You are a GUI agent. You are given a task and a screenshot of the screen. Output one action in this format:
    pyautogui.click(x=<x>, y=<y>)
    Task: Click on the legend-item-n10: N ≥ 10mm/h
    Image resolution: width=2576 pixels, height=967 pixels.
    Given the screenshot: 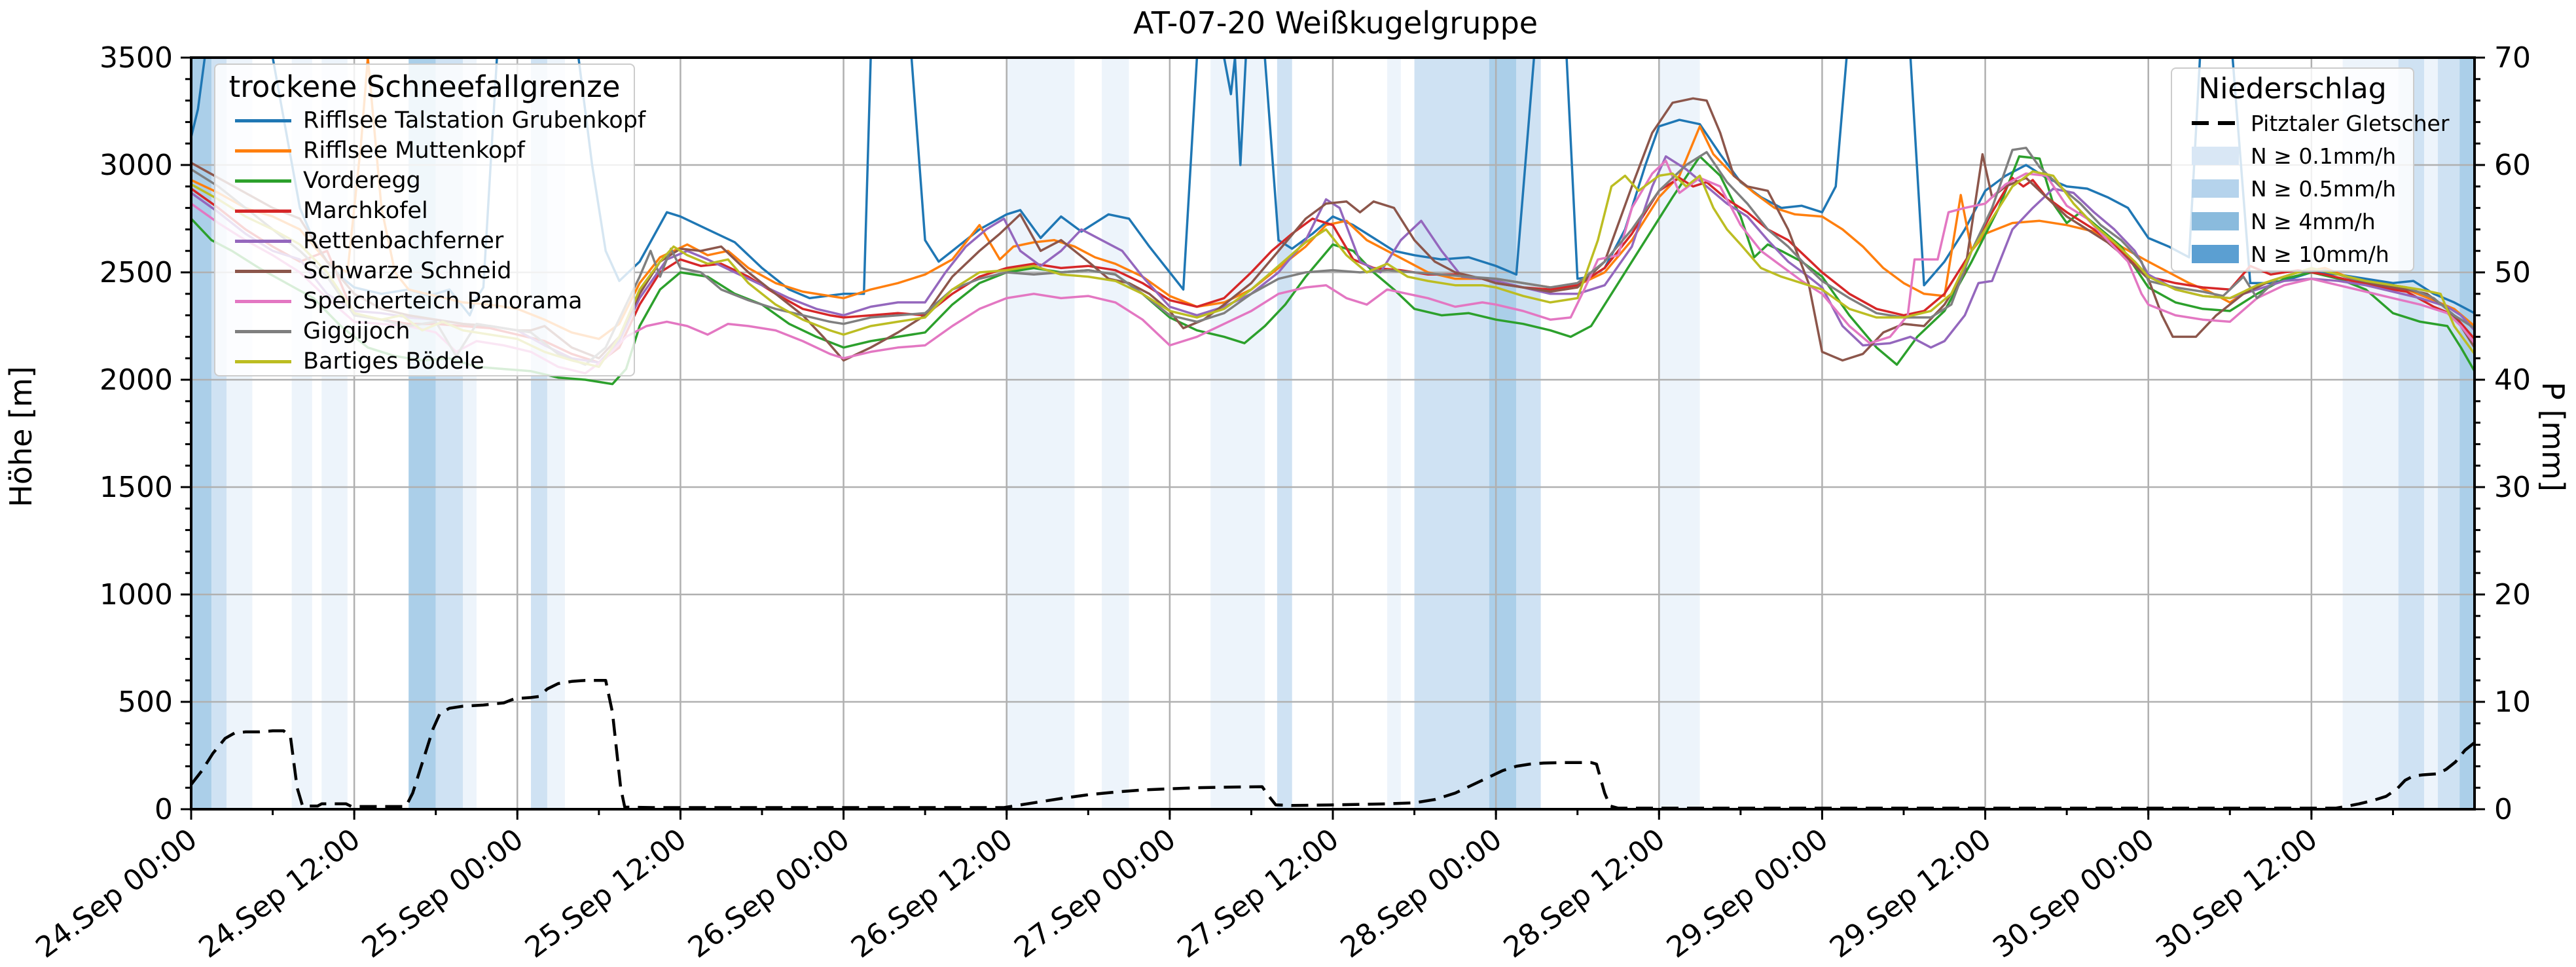 What is the action you would take?
    pyautogui.click(x=2292, y=254)
    